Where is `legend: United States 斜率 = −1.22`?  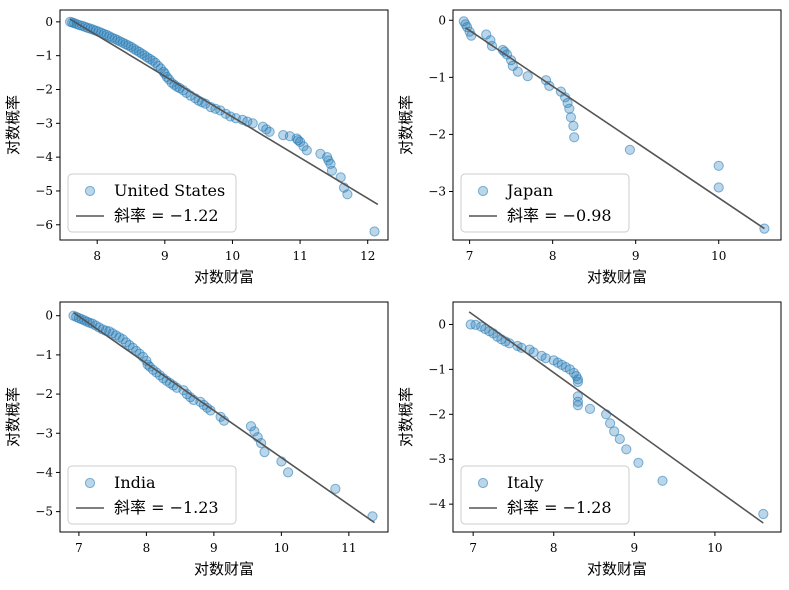
legend: United States 斜率 = −1.22 is located at coordinates (152, 203).